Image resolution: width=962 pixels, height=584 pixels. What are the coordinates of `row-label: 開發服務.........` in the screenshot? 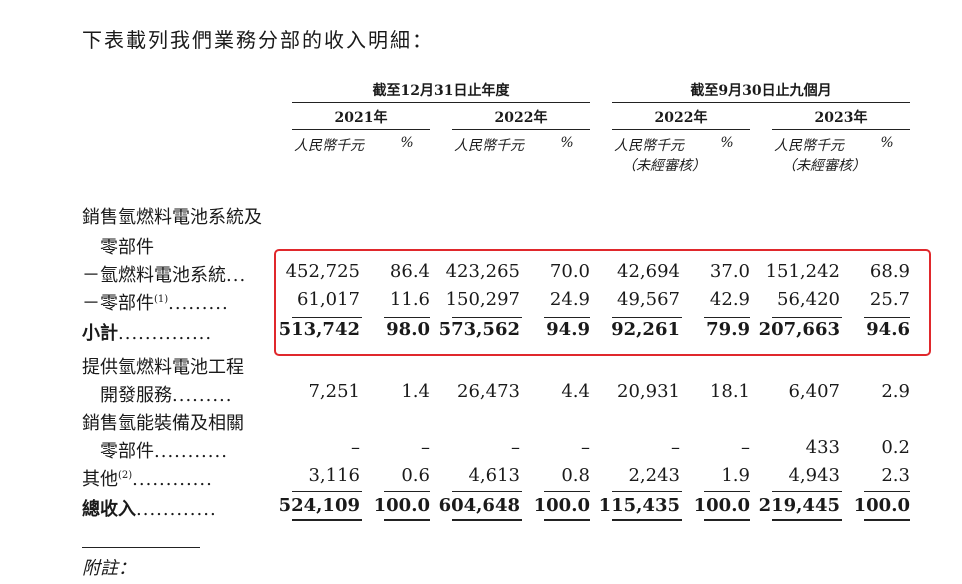 It's located at (166, 394).